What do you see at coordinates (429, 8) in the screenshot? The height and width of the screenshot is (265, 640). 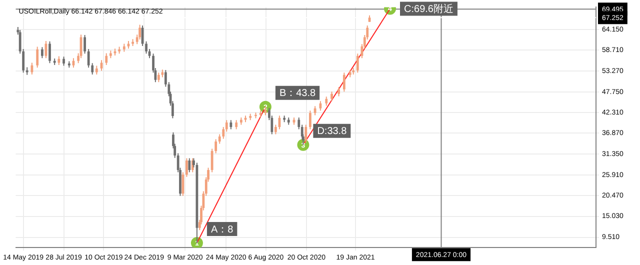 I see `annotation: C:69.6附近` at bounding box center [429, 8].